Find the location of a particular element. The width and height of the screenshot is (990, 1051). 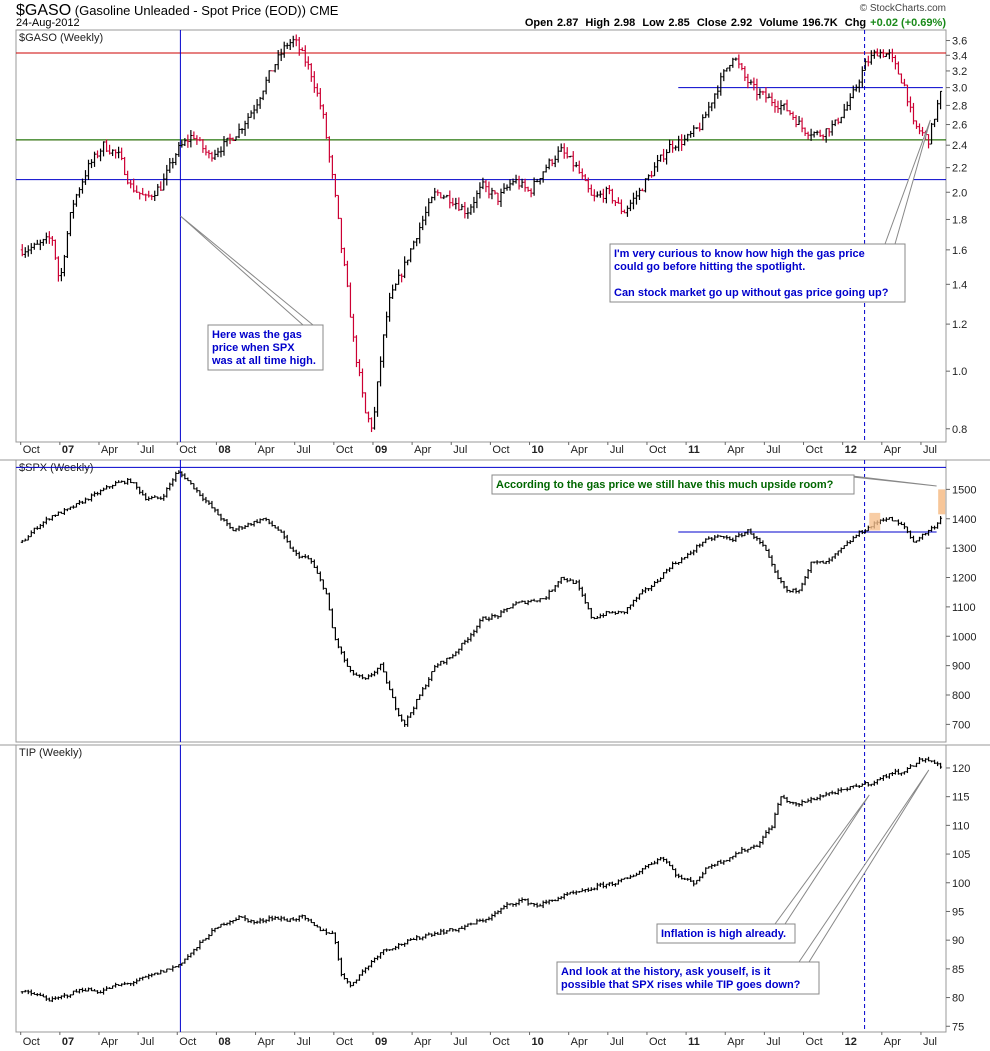

y-tick-label: 2.8 is located at coordinates (959, 106).